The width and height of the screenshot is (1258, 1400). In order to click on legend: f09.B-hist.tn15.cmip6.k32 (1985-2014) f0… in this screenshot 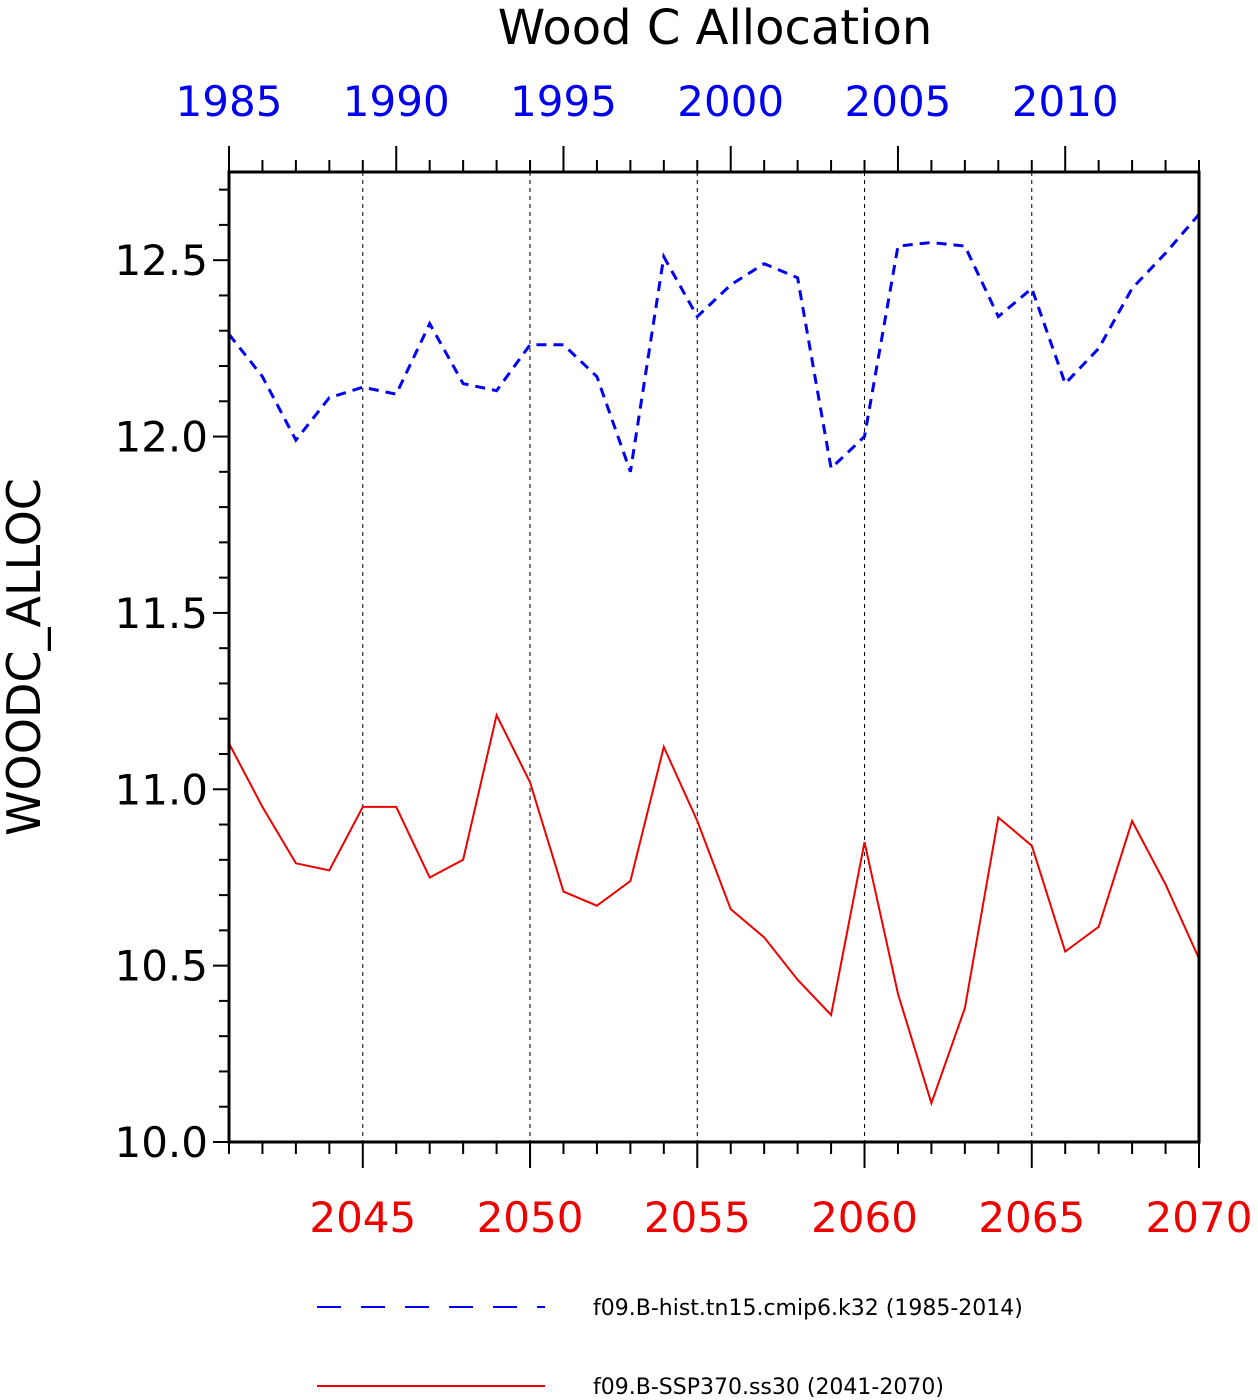, I will do `click(670, 1348)`.